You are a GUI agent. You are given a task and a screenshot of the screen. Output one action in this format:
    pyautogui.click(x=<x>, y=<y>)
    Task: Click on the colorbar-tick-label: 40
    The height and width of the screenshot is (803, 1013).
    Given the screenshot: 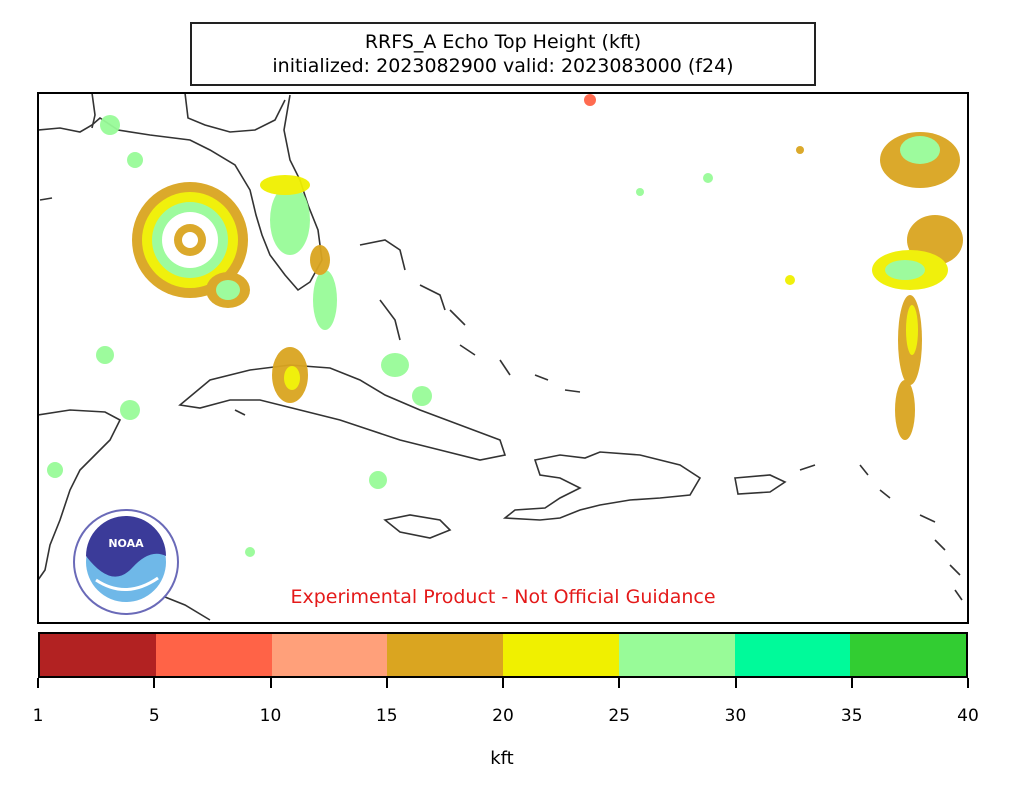 What is the action you would take?
    pyautogui.click(x=968, y=716)
    